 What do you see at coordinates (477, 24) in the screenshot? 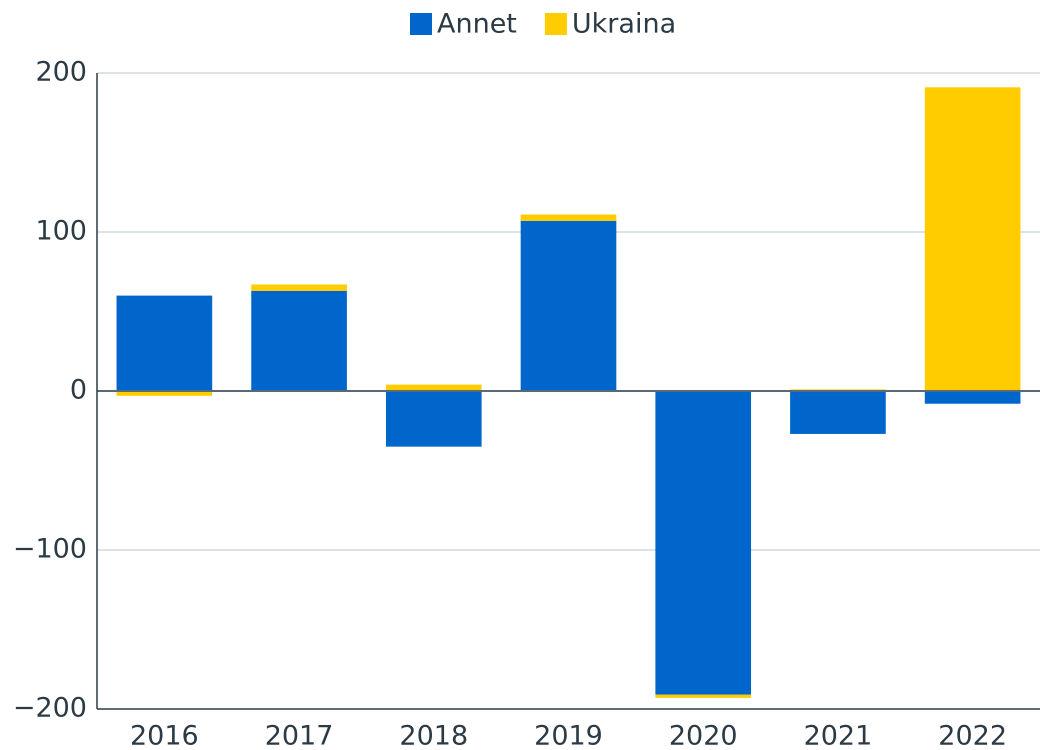
I see `legend-label: Annet` at bounding box center [477, 24].